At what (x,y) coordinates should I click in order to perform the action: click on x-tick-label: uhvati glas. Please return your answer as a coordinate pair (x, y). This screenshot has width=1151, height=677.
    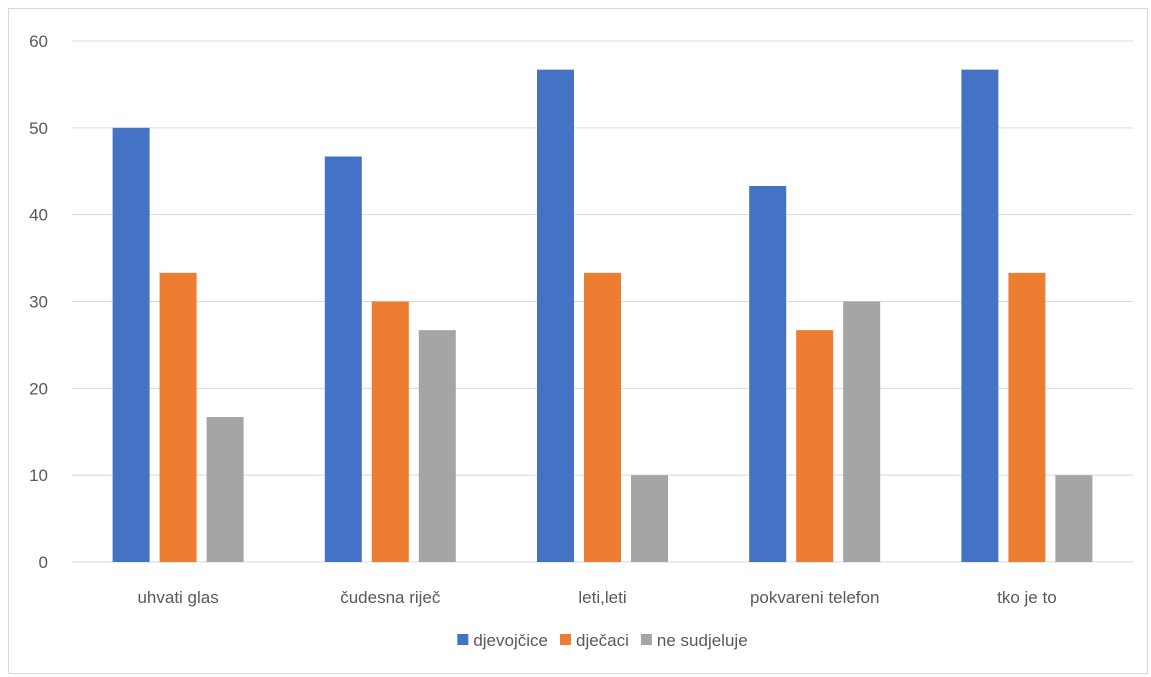
    Looking at the image, I should click on (177, 597).